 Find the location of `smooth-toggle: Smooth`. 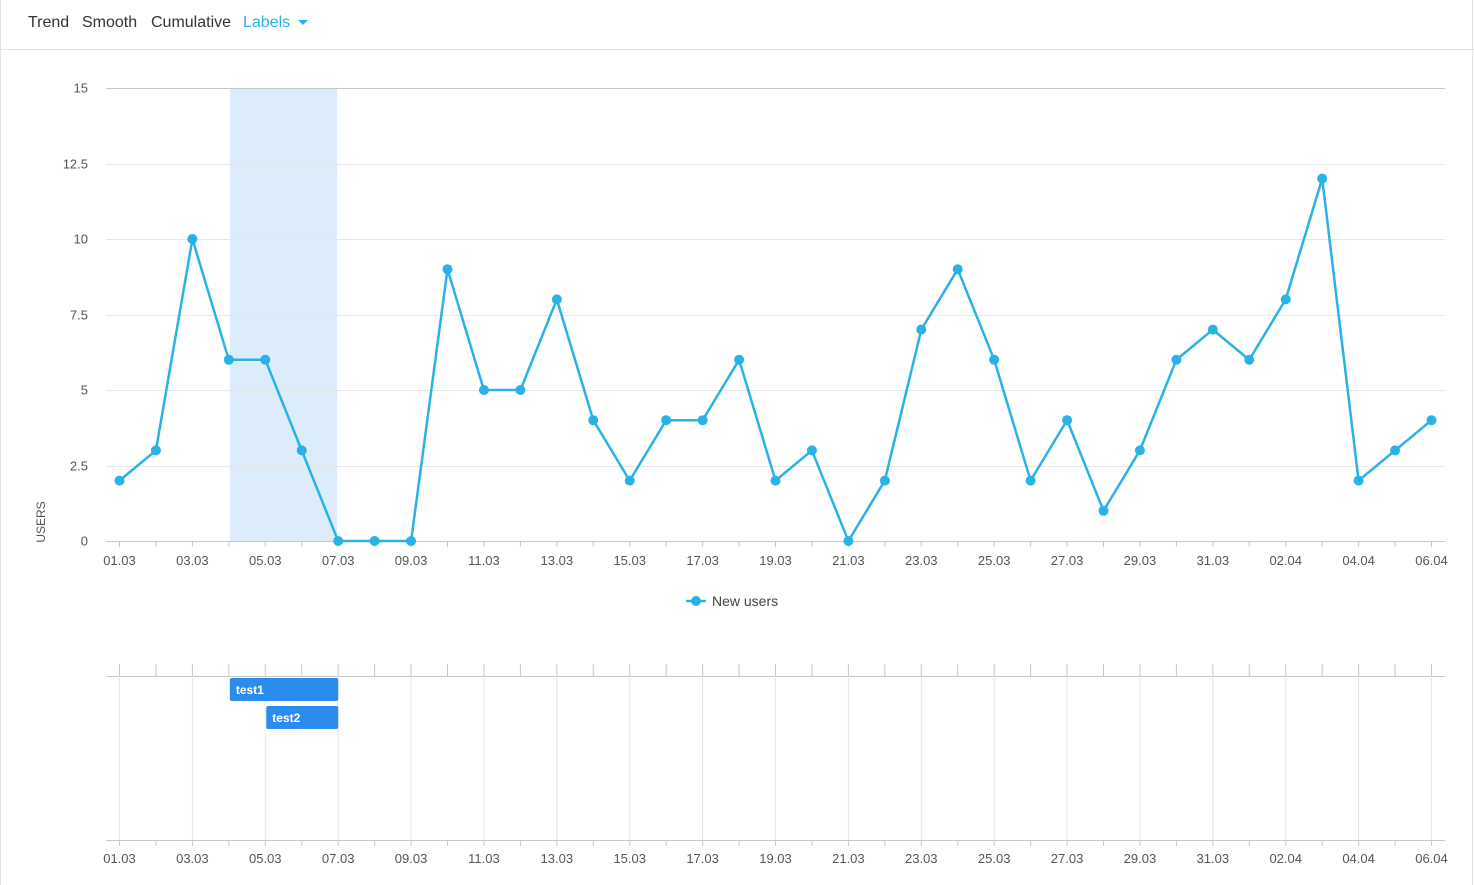

smooth-toggle: Smooth is located at coordinates (110, 22).